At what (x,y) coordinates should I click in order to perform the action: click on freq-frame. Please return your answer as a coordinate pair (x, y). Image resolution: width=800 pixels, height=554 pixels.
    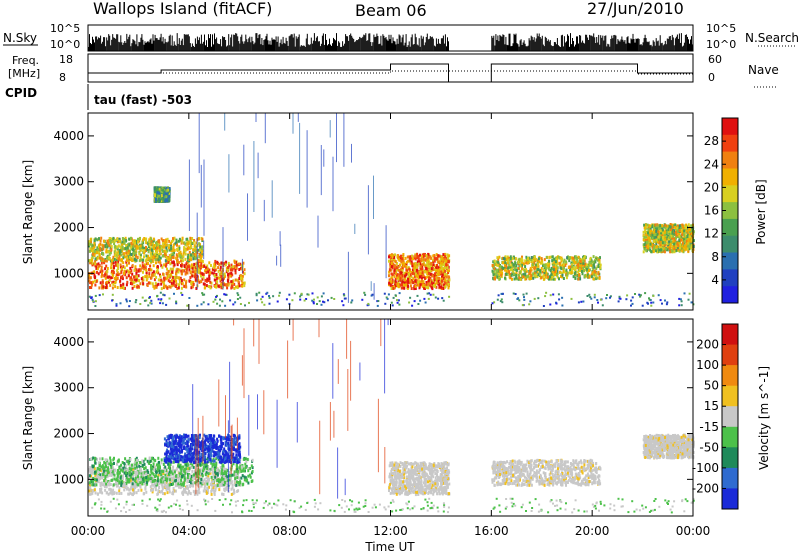
    Looking at the image, I should click on (390, 68).